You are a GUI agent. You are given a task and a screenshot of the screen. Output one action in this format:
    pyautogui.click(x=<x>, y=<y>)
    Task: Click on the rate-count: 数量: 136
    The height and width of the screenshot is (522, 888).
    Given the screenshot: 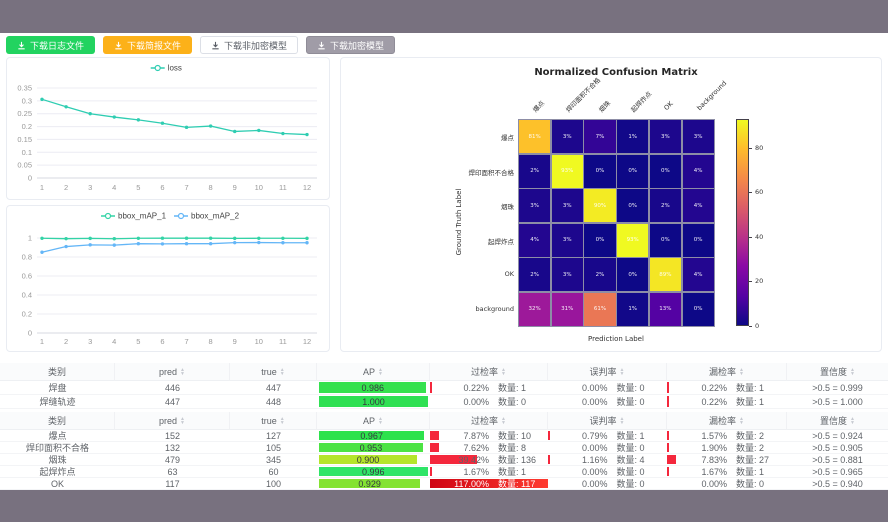 What is the action you would take?
    pyautogui.click(x=517, y=460)
    